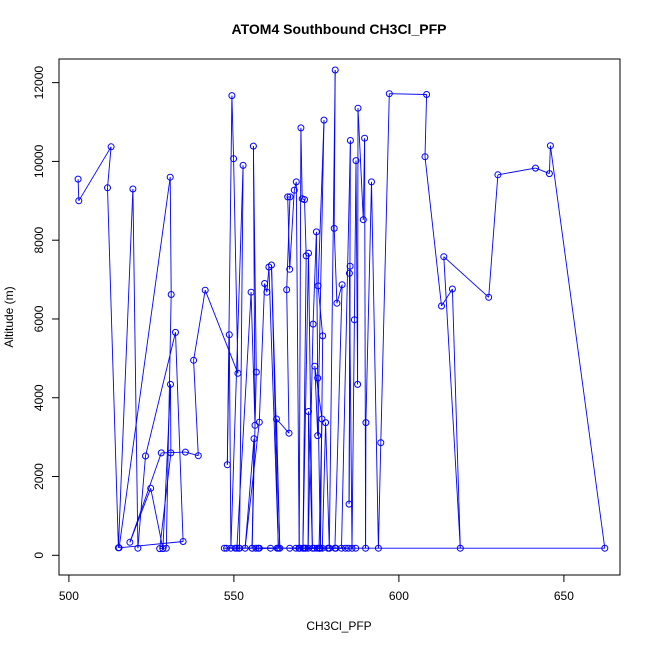 The image size is (650, 650). I want to click on x-axis-label: CH3Cl_PFP, so click(338, 626).